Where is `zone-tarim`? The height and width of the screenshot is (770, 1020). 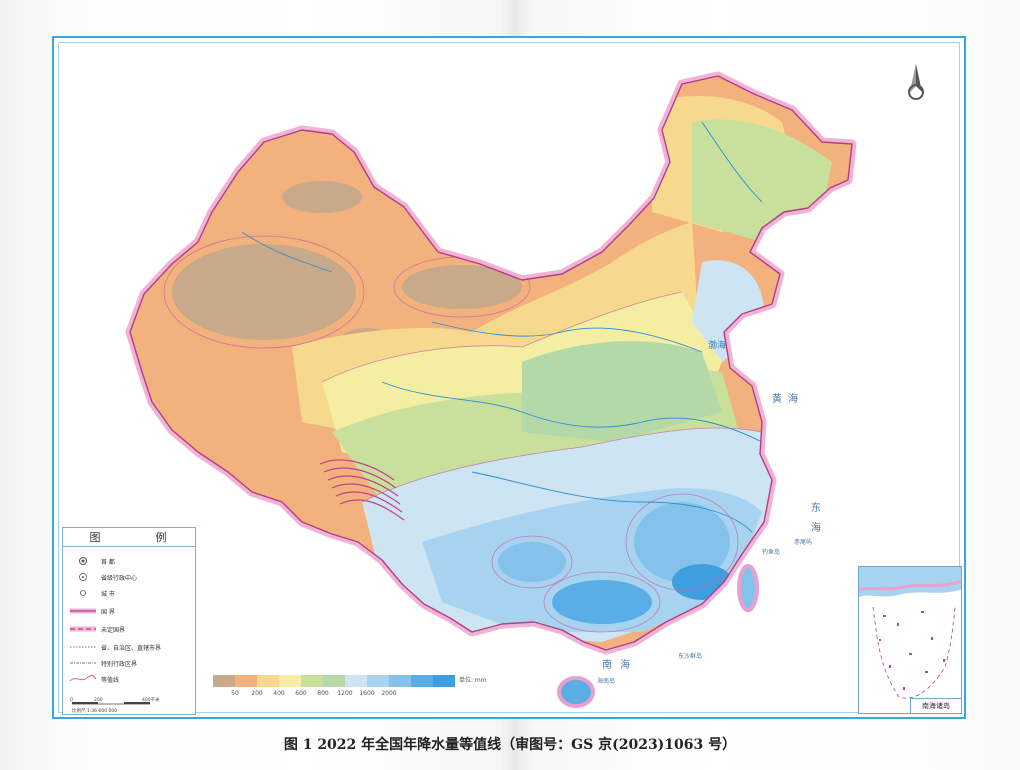 zone-tarim is located at coordinates (264, 292).